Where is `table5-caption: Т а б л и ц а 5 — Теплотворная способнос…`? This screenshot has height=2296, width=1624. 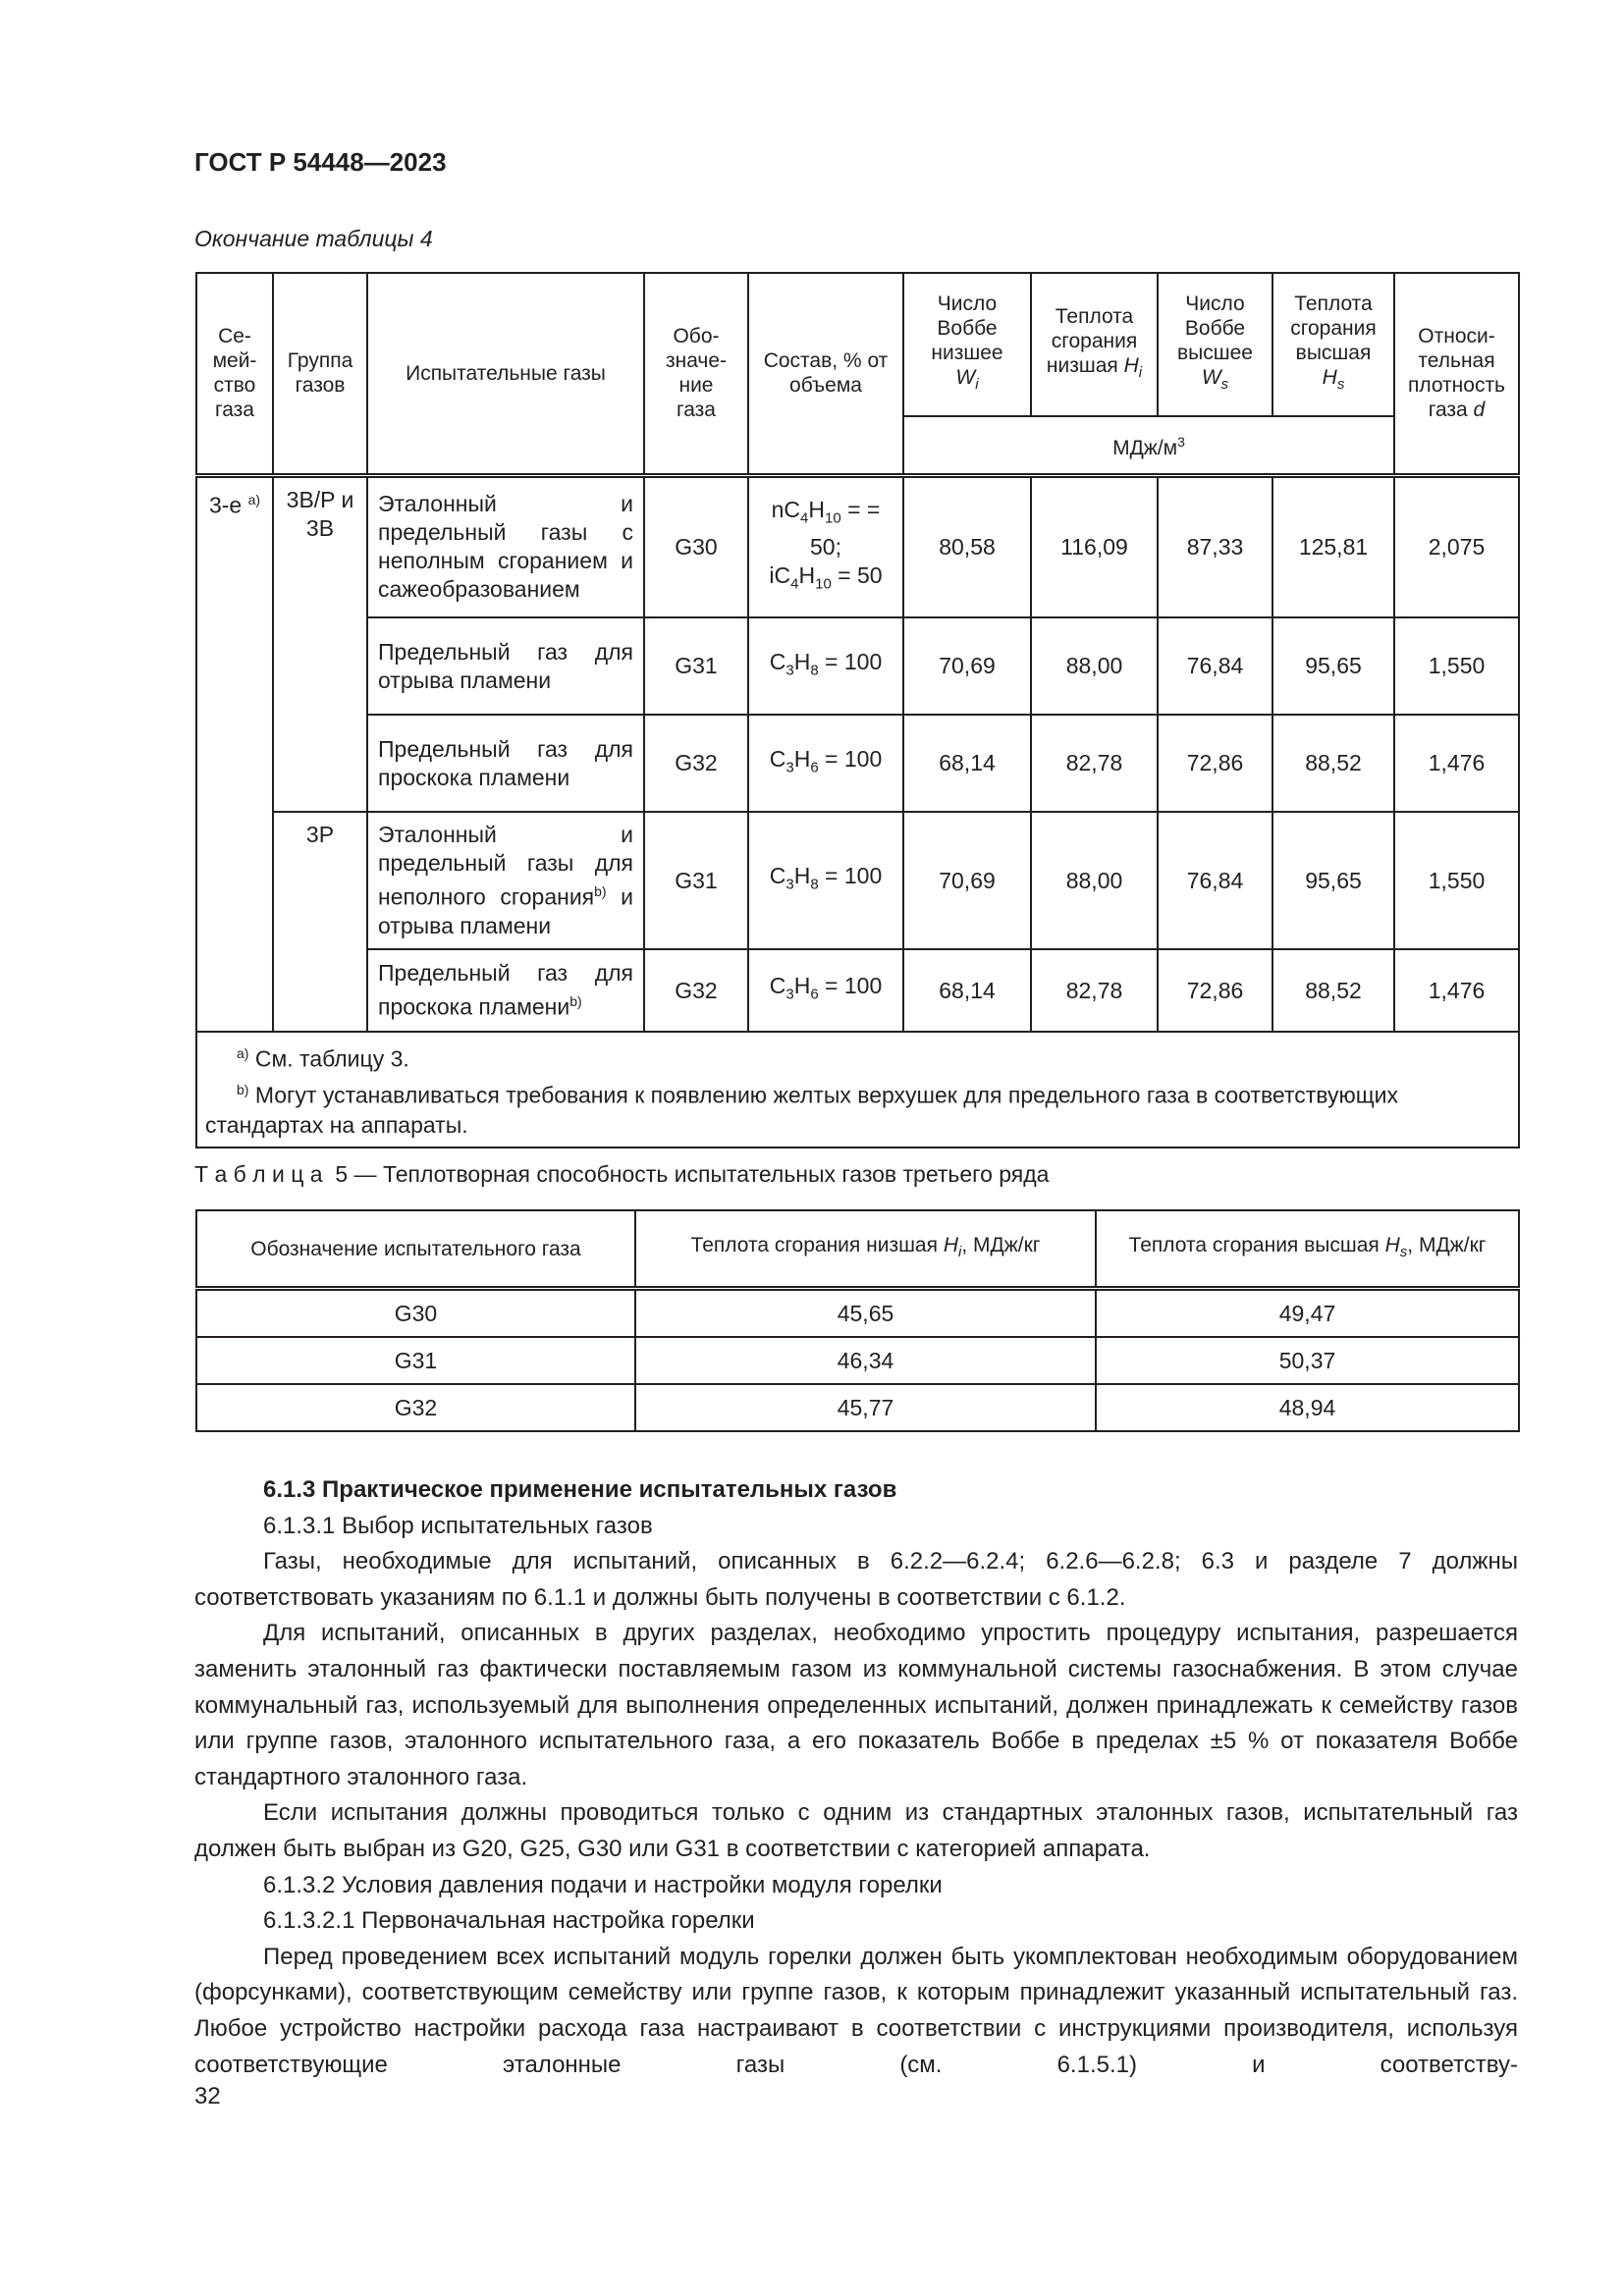 table5-caption: Т а б л и ц а 5 — Теплотворная способнос… is located at coordinates (622, 1174).